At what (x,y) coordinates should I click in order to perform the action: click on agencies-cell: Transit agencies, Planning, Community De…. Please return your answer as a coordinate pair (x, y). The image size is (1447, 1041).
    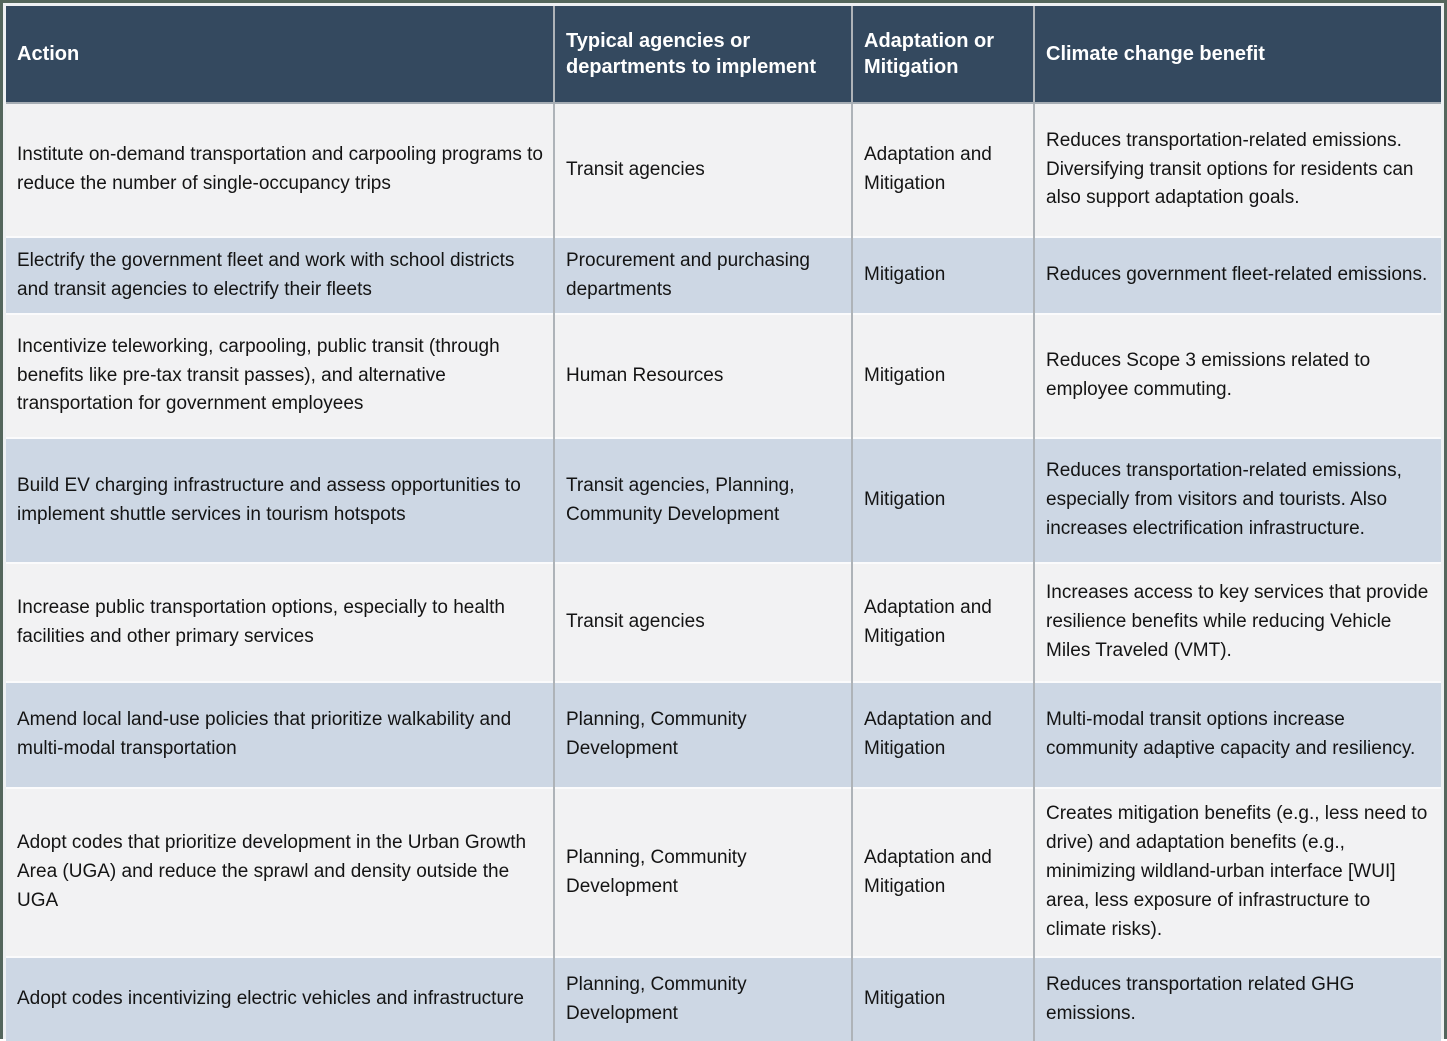
    Looking at the image, I should click on (703, 500).